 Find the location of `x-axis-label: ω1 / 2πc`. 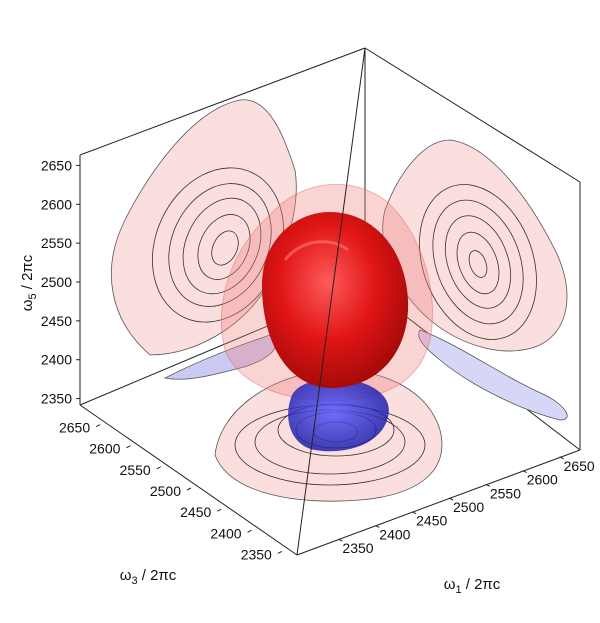

x-axis-label: ω1 / 2πc is located at coordinates (472, 586).